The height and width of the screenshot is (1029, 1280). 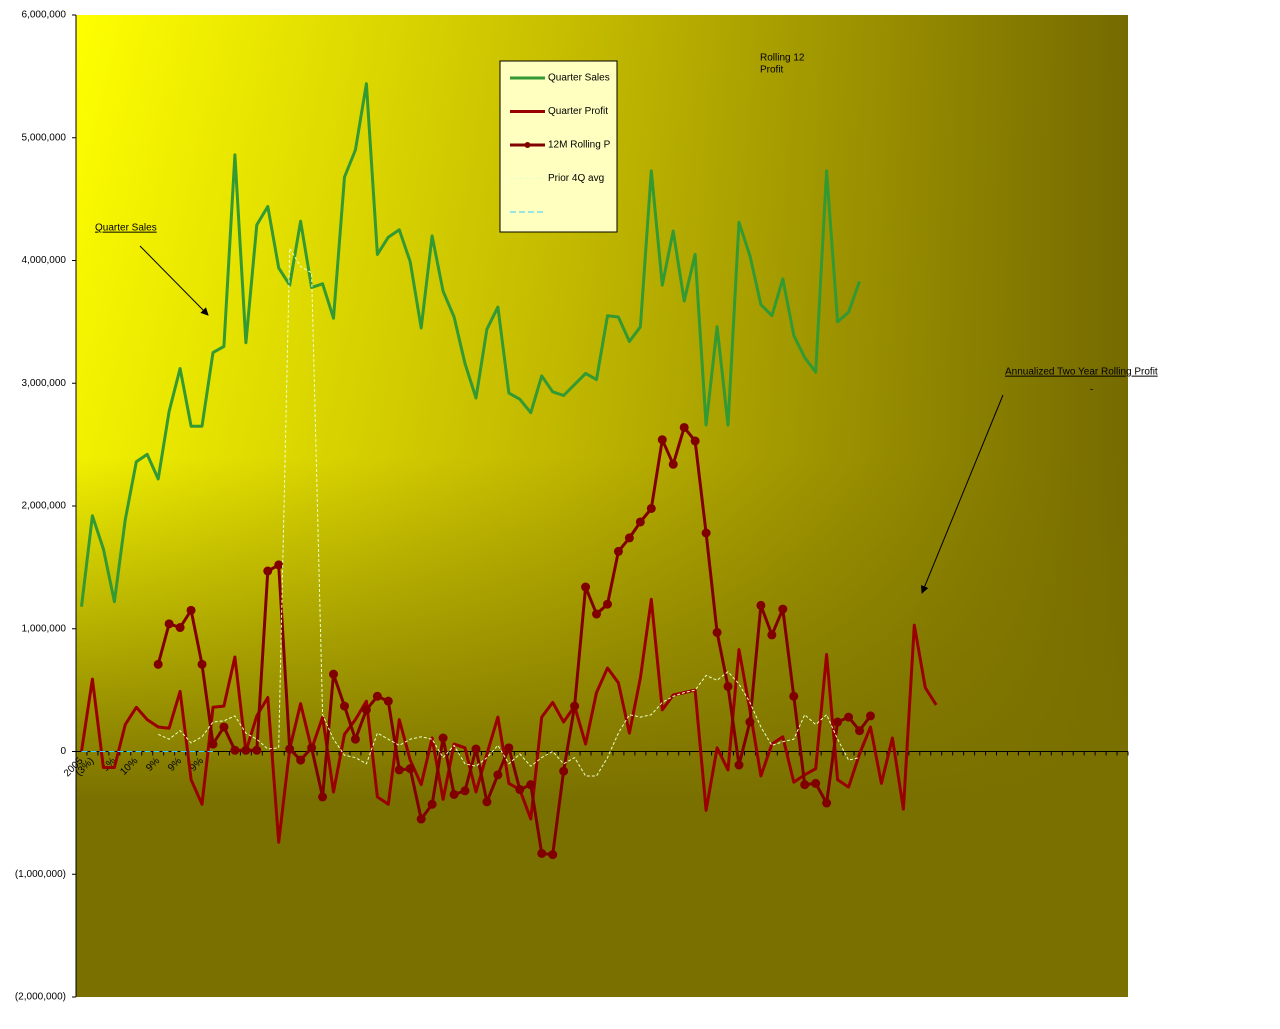 I want to click on y-tick-label: 1,000,000, so click(x=44, y=628).